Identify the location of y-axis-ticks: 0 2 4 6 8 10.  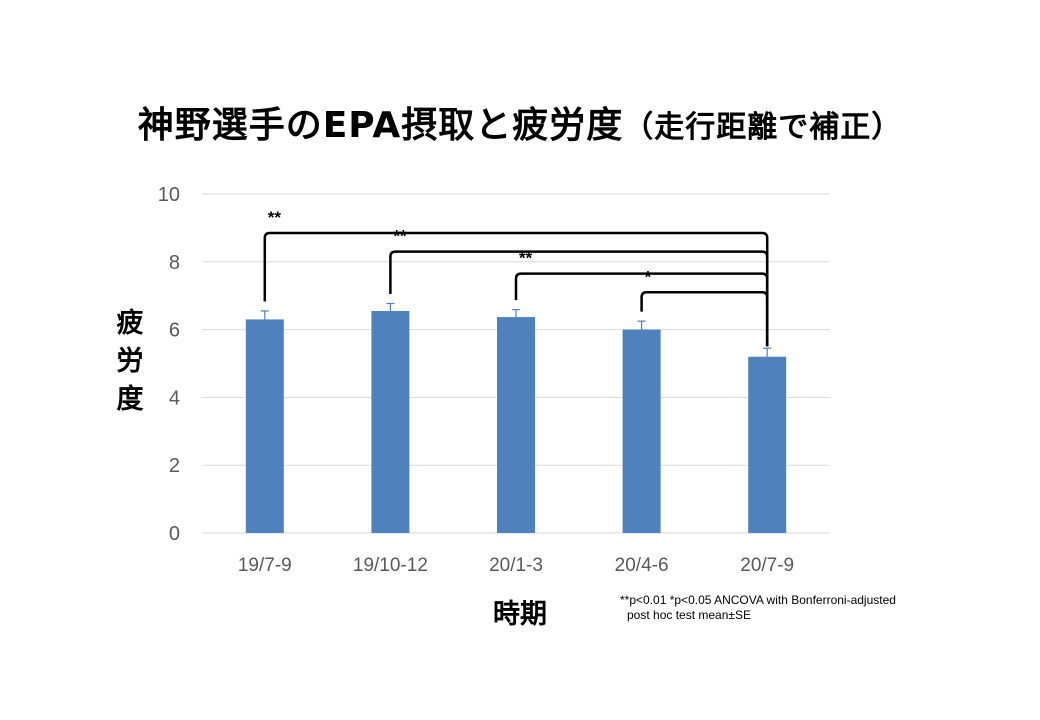
(169, 364).